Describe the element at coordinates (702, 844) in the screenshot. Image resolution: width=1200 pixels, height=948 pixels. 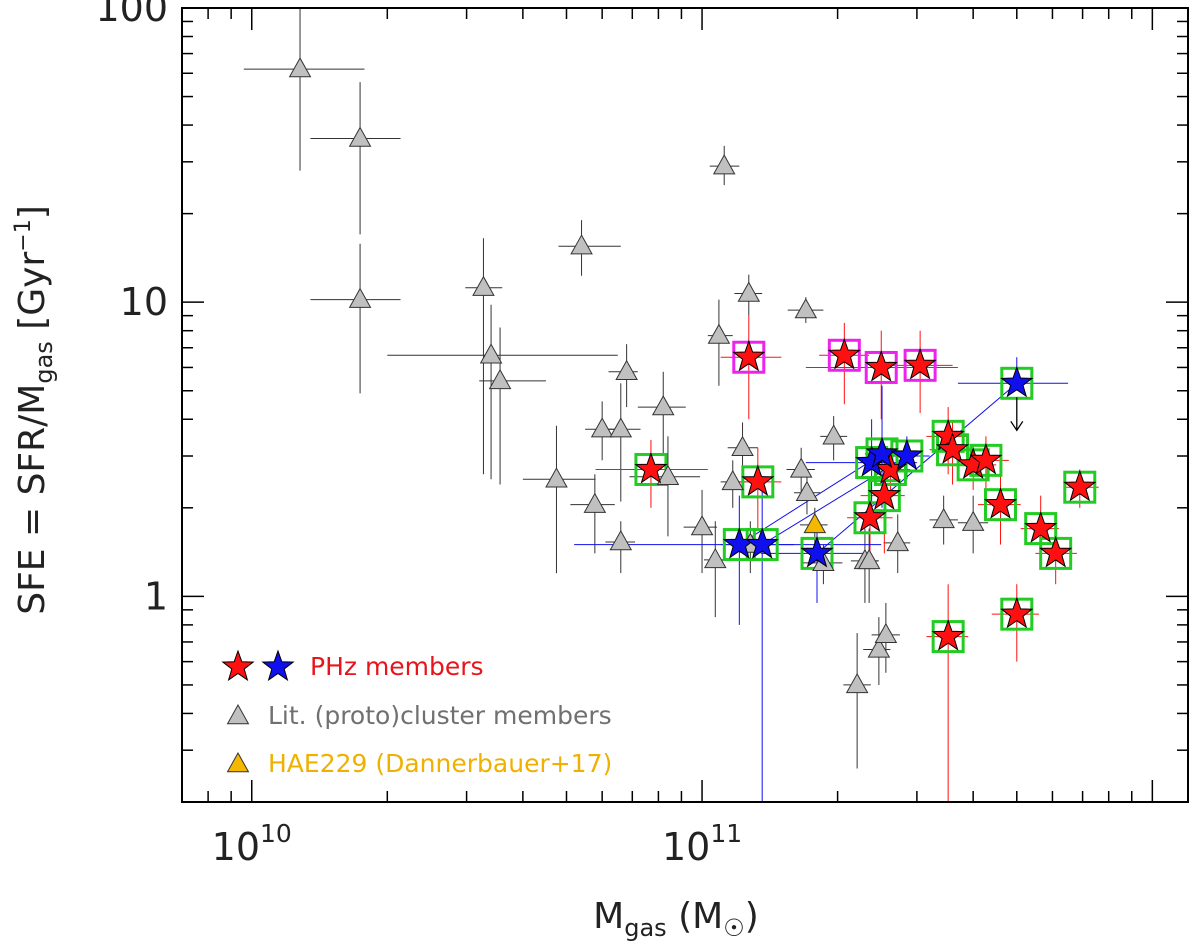
I see `x-tick-label-1: 1011` at that location.